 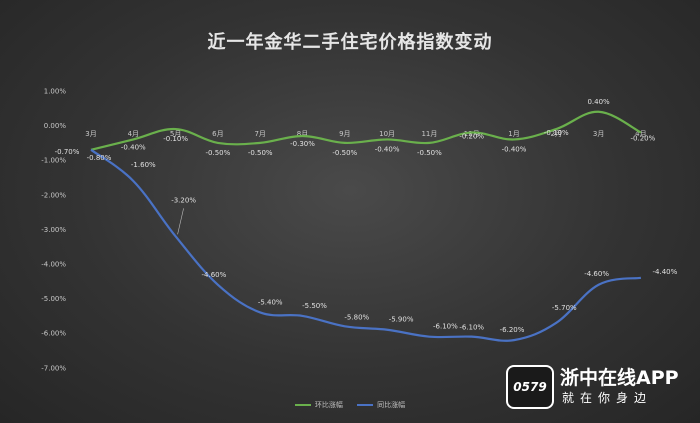 What do you see at coordinates (391, 405) in the screenshot?
I see `legend-label-tongbi: 同比涨幅` at bounding box center [391, 405].